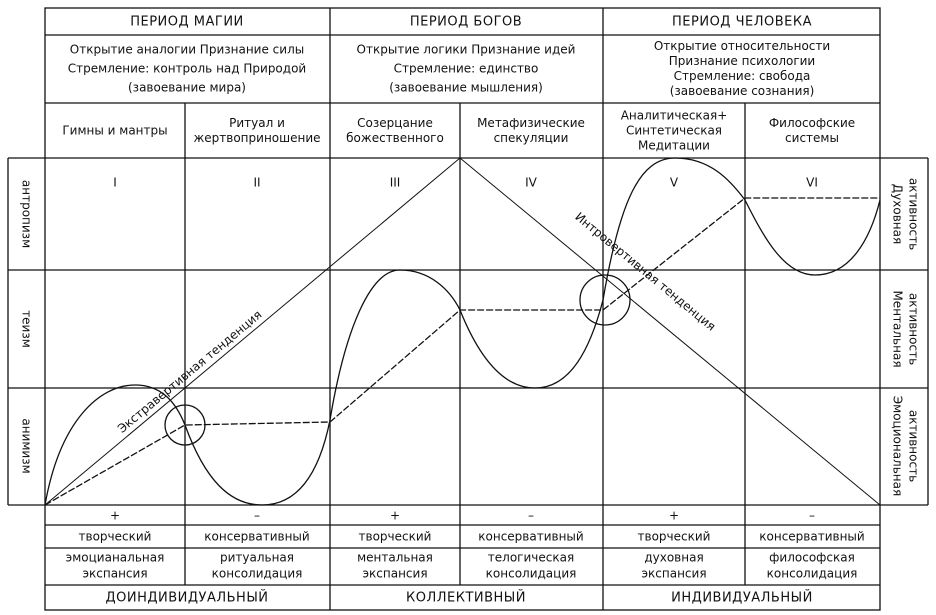 The width and height of the screenshot is (936, 615). Describe the element at coordinates (466, 598) in the screenshot. I see `period-footer: КОЛЛЕКТИВНЫЙ` at that location.